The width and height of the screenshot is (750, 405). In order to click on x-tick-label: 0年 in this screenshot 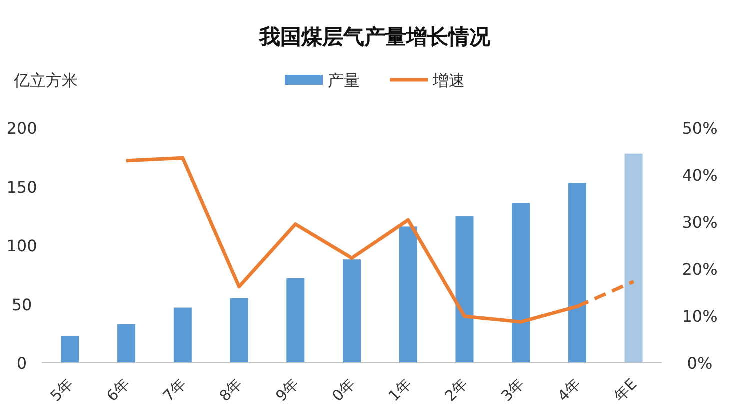, I will do `click(343, 390)`.